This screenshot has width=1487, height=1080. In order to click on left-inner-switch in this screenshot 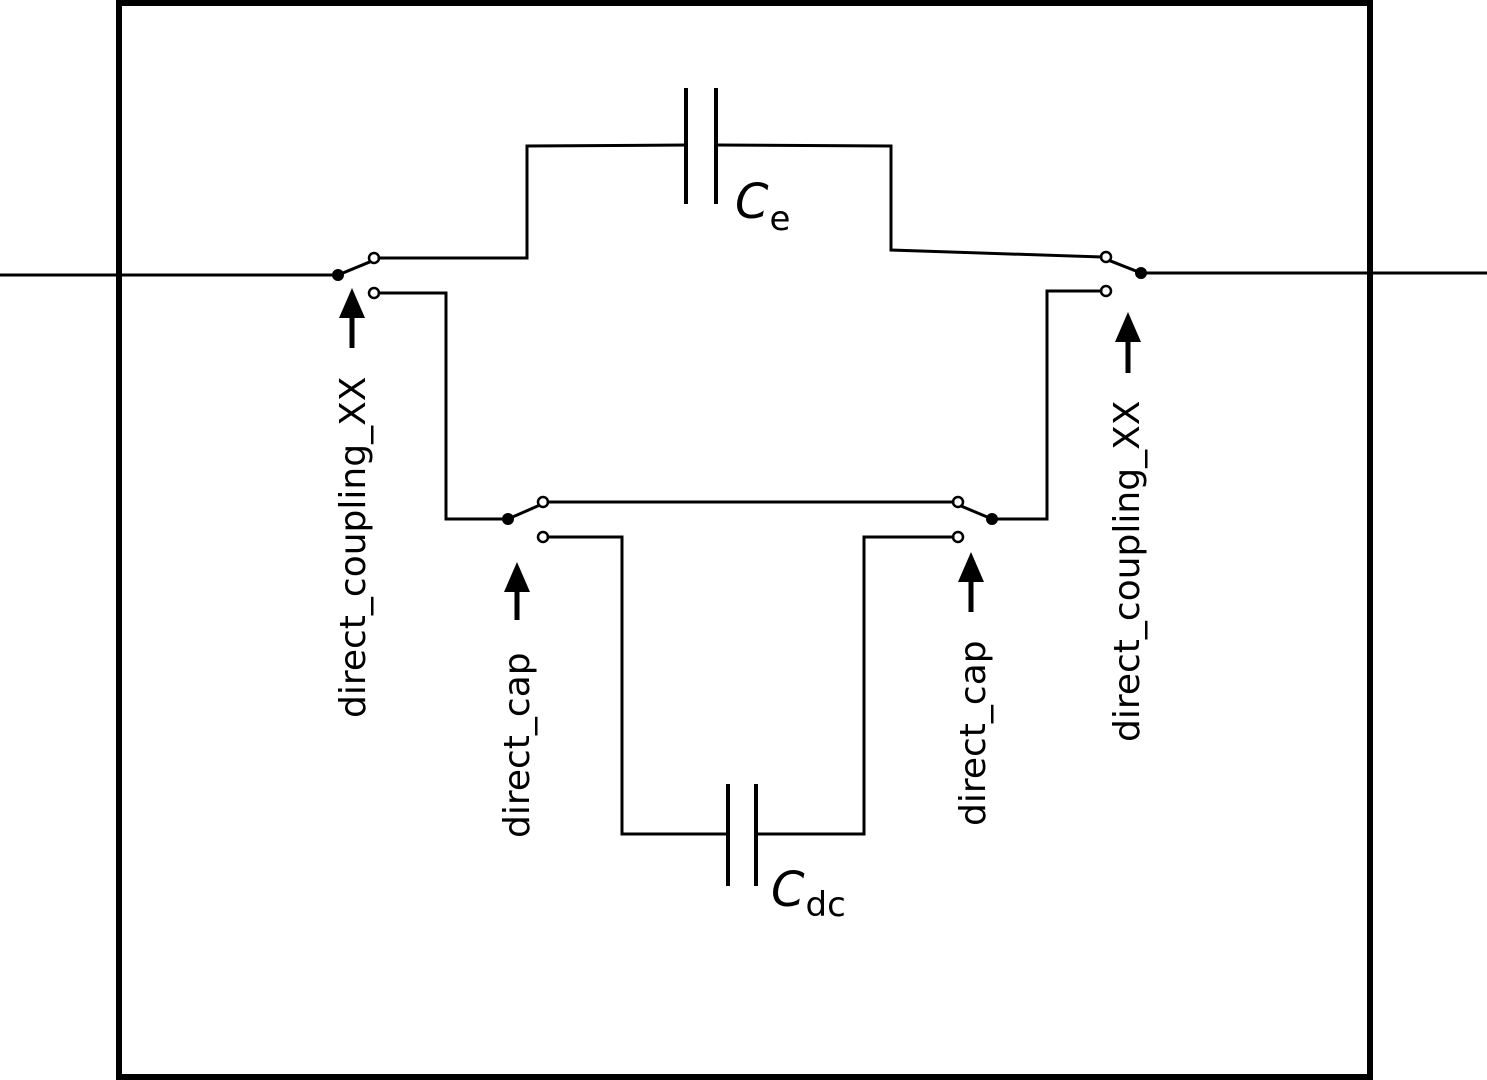, I will do `click(526, 519)`.